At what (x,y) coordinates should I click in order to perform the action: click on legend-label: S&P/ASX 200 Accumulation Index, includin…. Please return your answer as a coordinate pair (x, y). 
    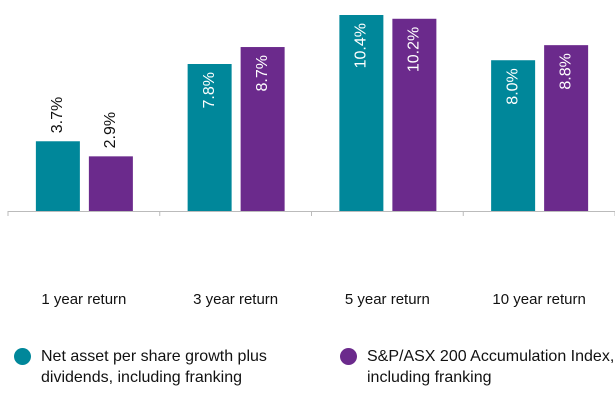
    Looking at the image, I should click on (491, 367).